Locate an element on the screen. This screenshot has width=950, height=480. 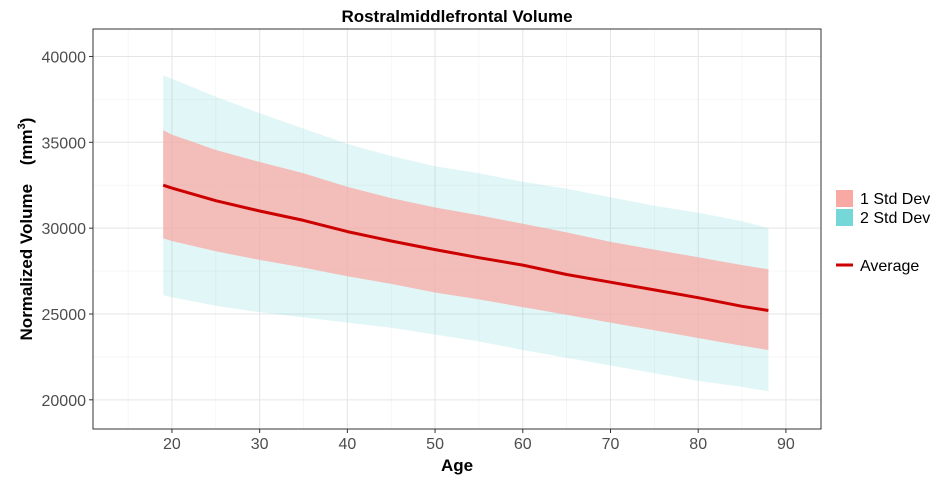
y-axis: 20000 25000 30000 35000 40000 is located at coordinates (67, 229).